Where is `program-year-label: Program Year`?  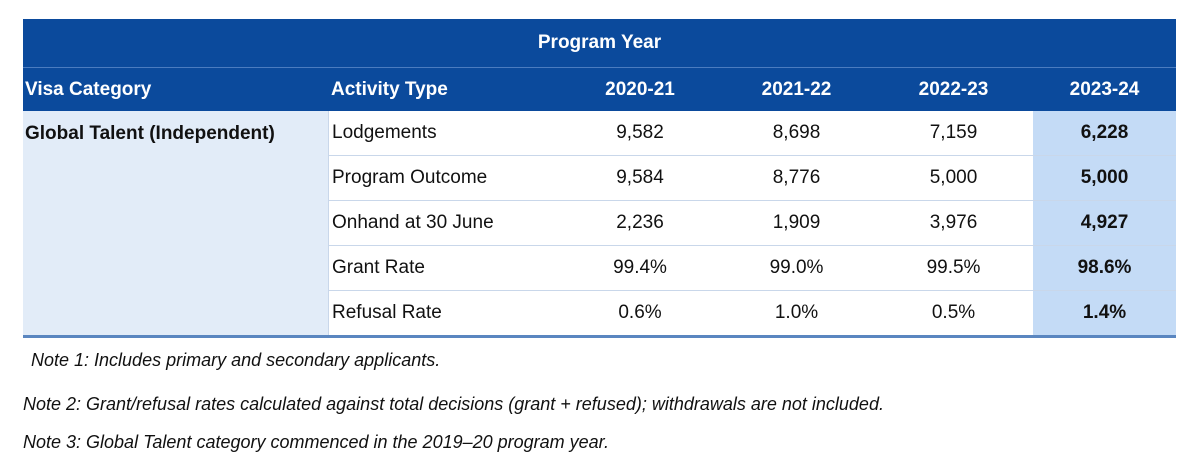
program-year-label: Program Year is located at coordinates (599, 42).